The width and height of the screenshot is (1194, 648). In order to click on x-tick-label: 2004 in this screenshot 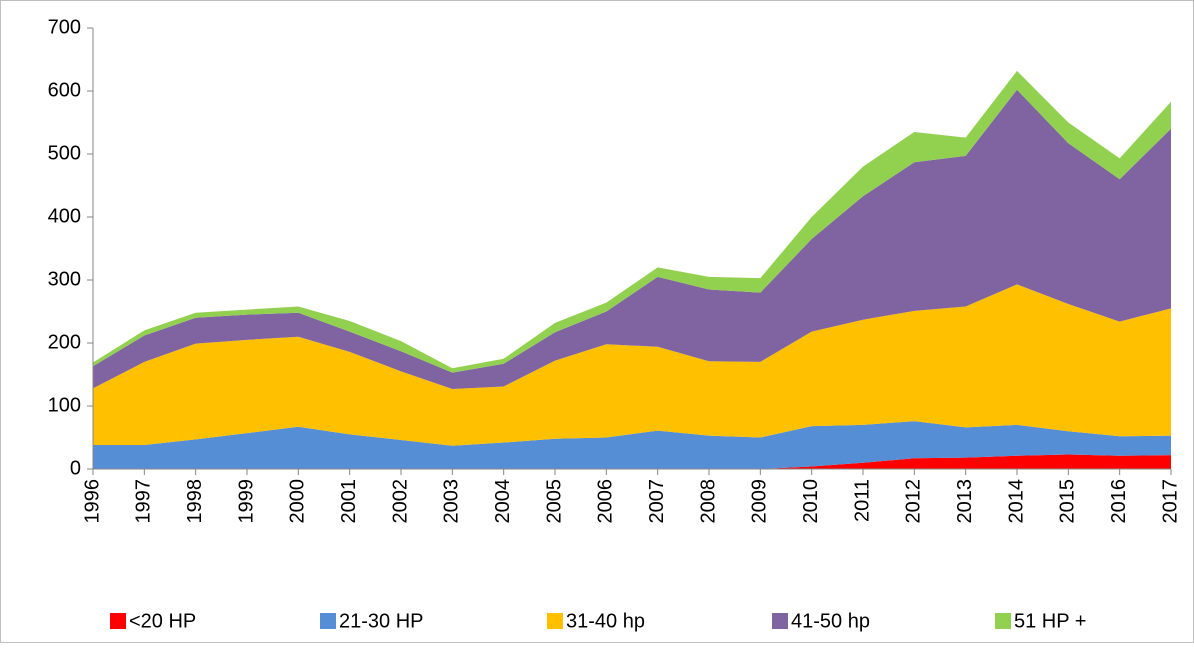, I will do `click(503, 501)`.